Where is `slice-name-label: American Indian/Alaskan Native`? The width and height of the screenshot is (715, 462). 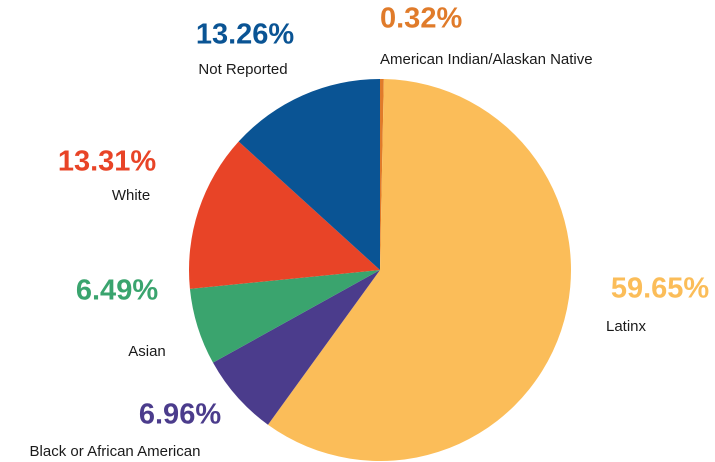
slice-name-label: American Indian/Alaskan Native is located at coordinates (486, 59).